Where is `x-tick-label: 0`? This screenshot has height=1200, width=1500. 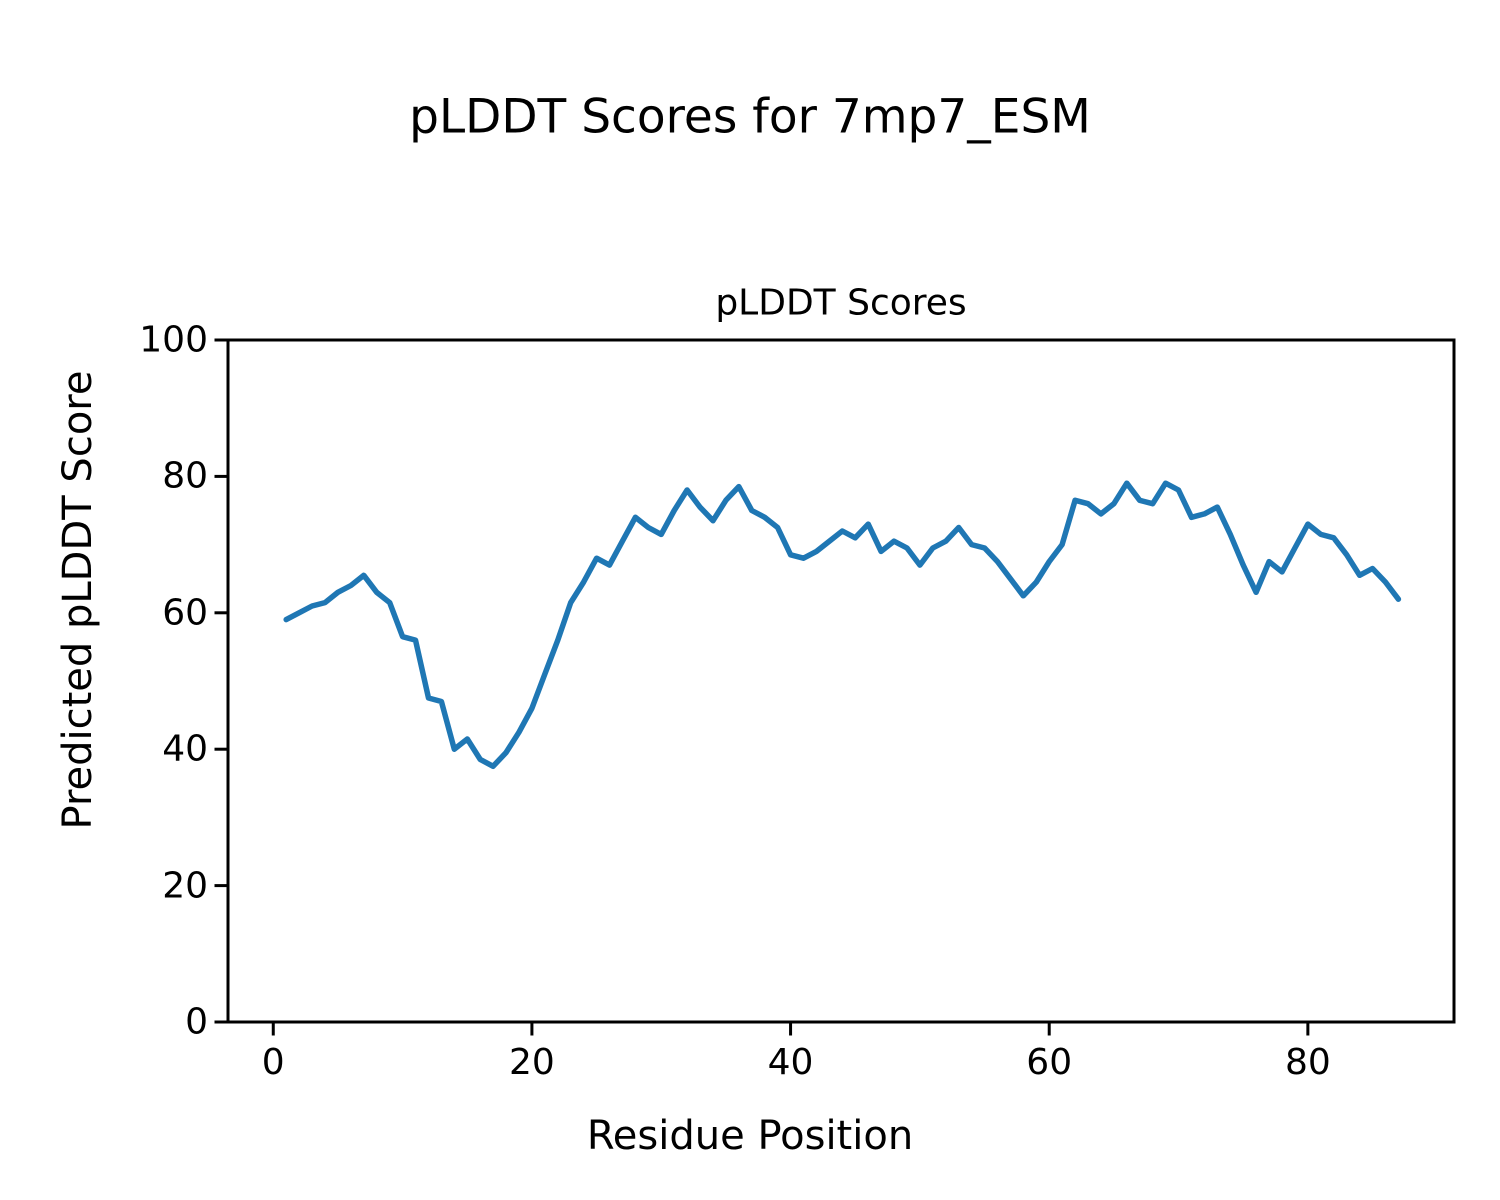
x-tick-label: 0 is located at coordinates (273, 1062).